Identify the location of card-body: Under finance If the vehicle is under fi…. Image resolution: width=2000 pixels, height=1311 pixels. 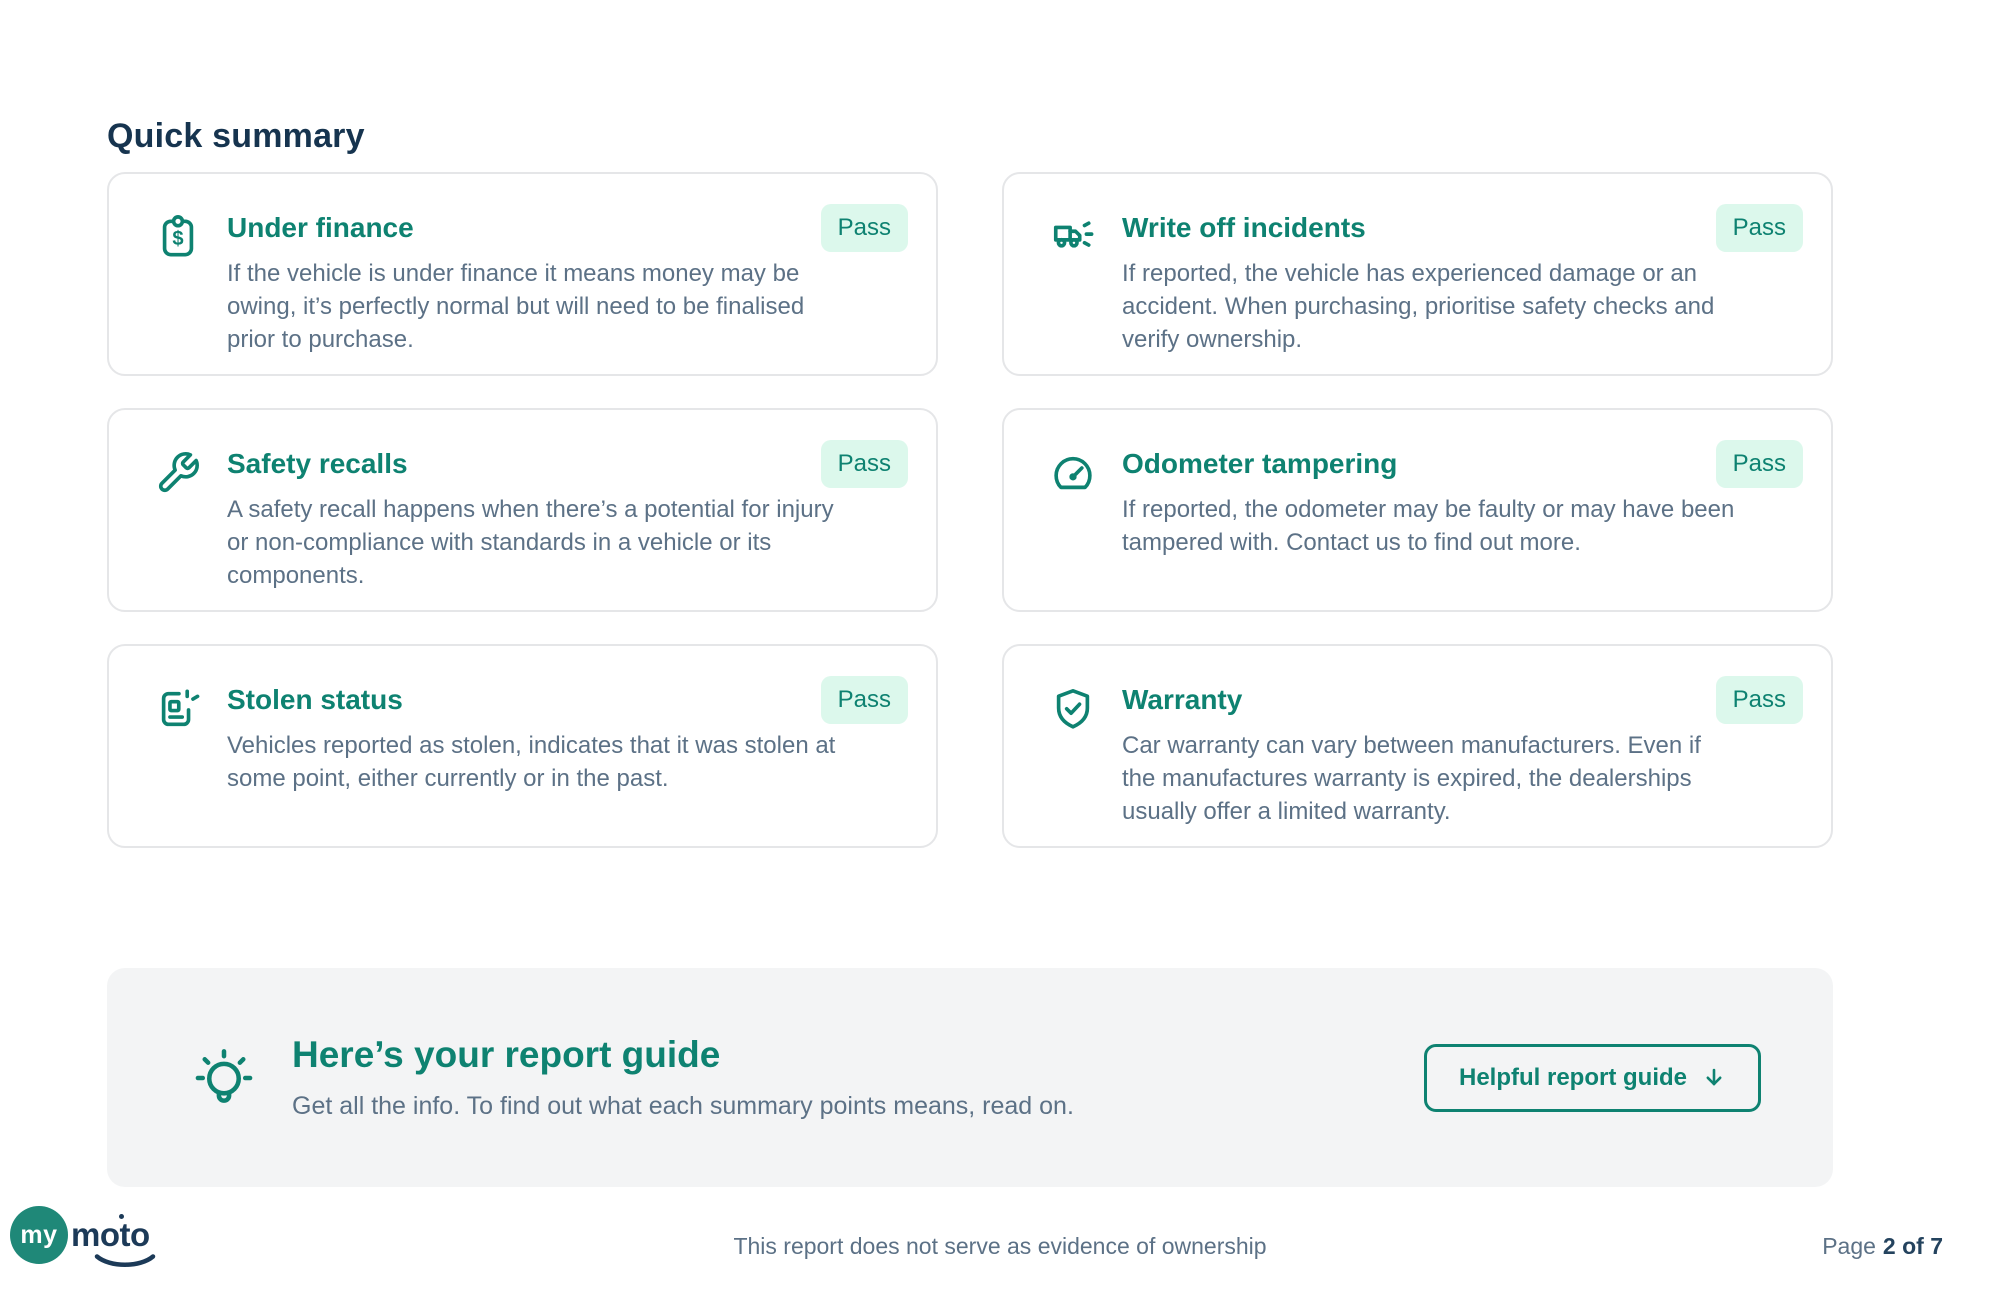
(534, 284).